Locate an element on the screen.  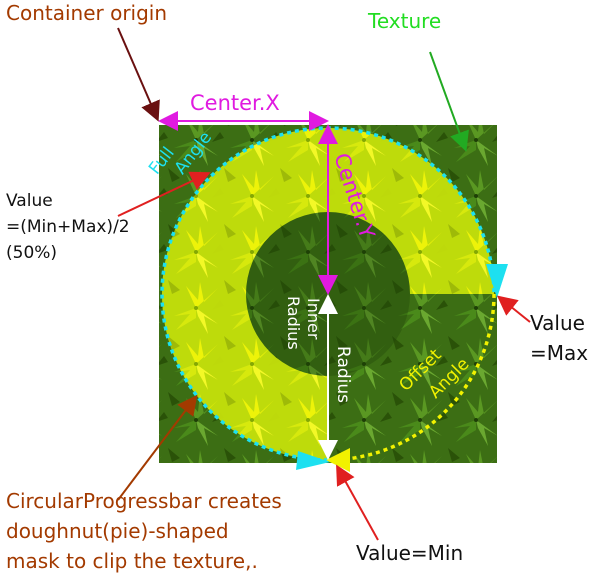
value-mid-label-line3: (50%) is located at coordinates (31, 253).